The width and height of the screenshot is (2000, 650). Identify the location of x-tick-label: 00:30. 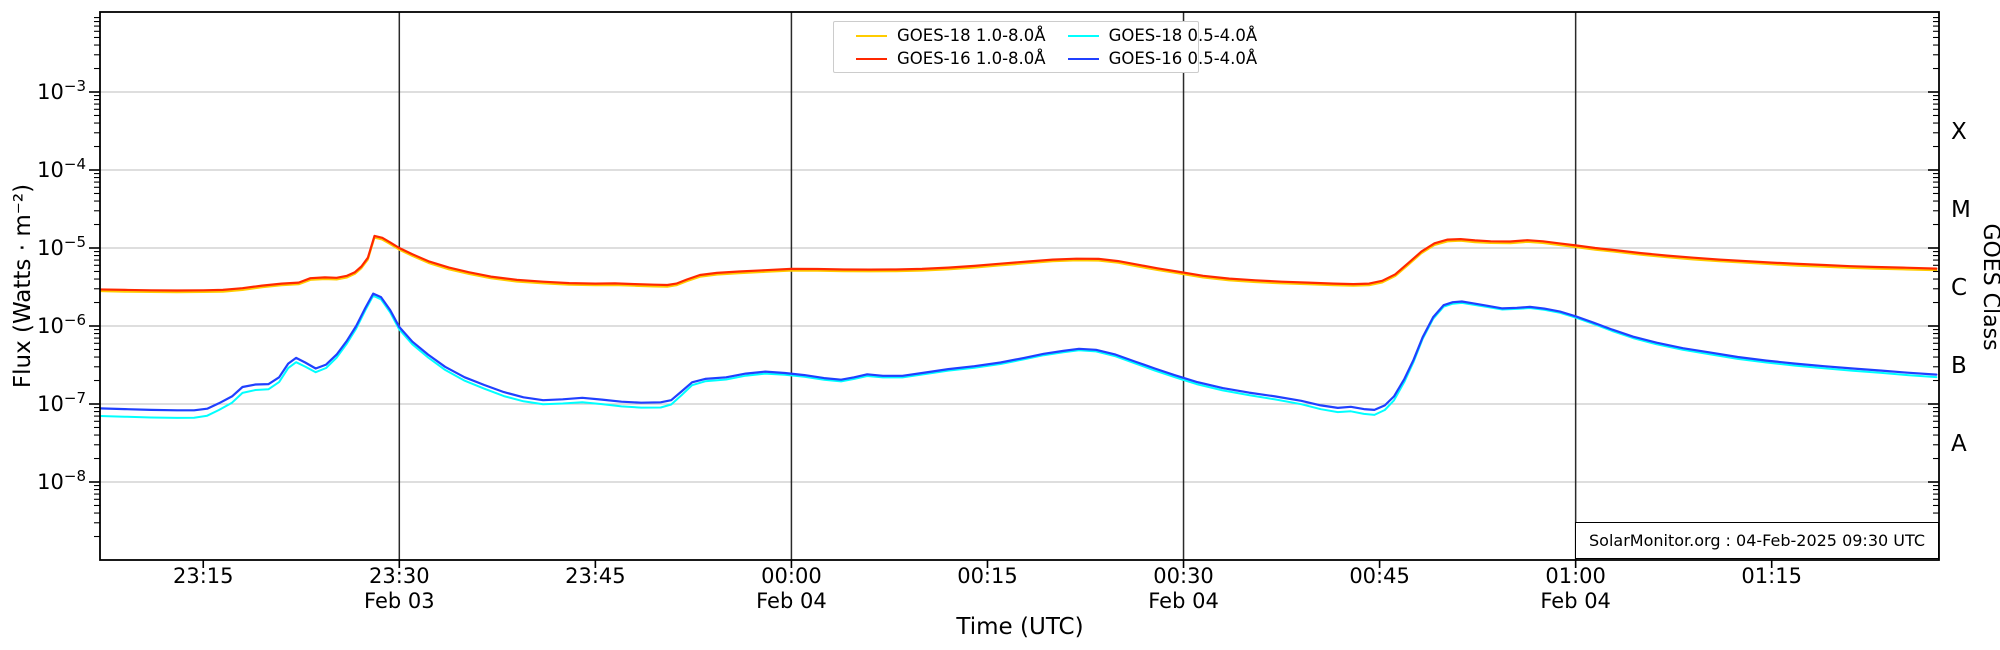
(1183, 576).